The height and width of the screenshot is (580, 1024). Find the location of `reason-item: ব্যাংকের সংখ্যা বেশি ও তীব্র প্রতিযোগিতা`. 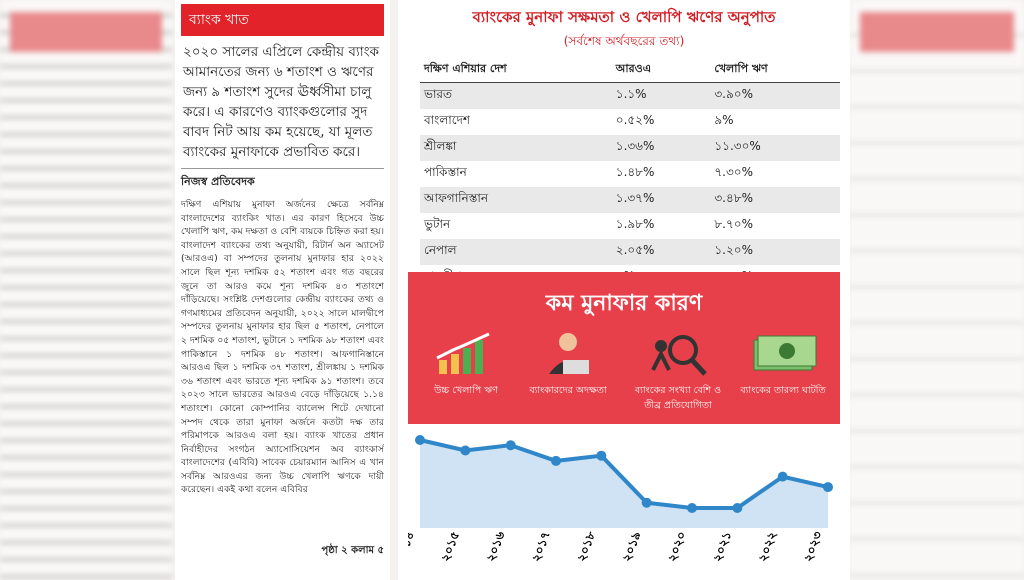

reason-item: ব্যাংকের সংখ্যা বেশি ও তীব্র প্রতিযোগিতা is located at coordinates (678, 372).